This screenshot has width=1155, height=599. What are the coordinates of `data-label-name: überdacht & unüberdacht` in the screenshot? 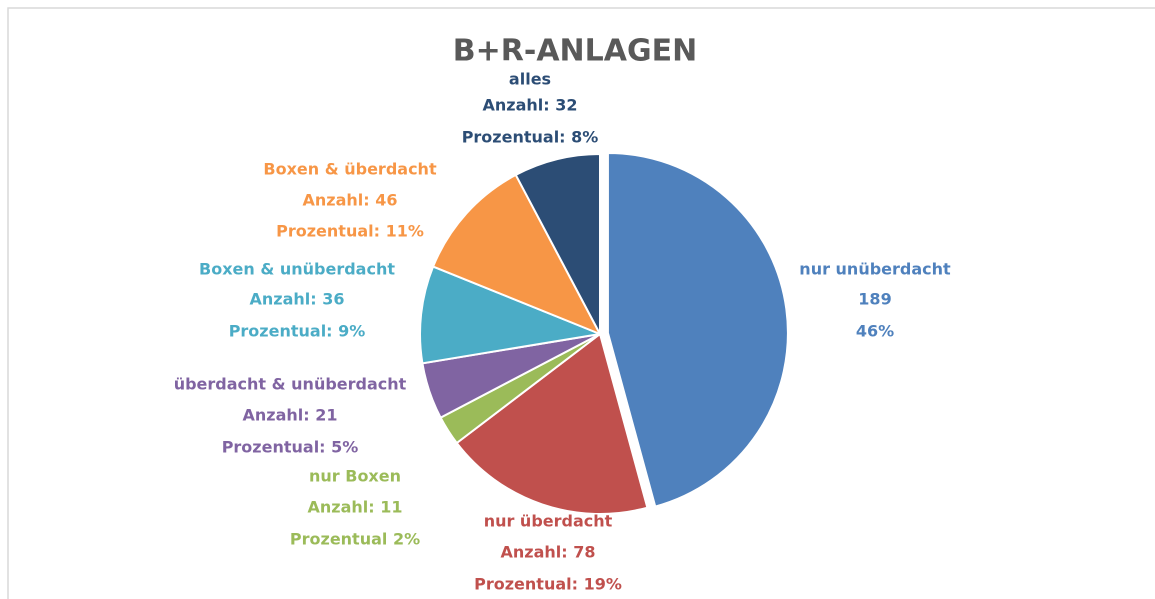 It's located at (290, 384).